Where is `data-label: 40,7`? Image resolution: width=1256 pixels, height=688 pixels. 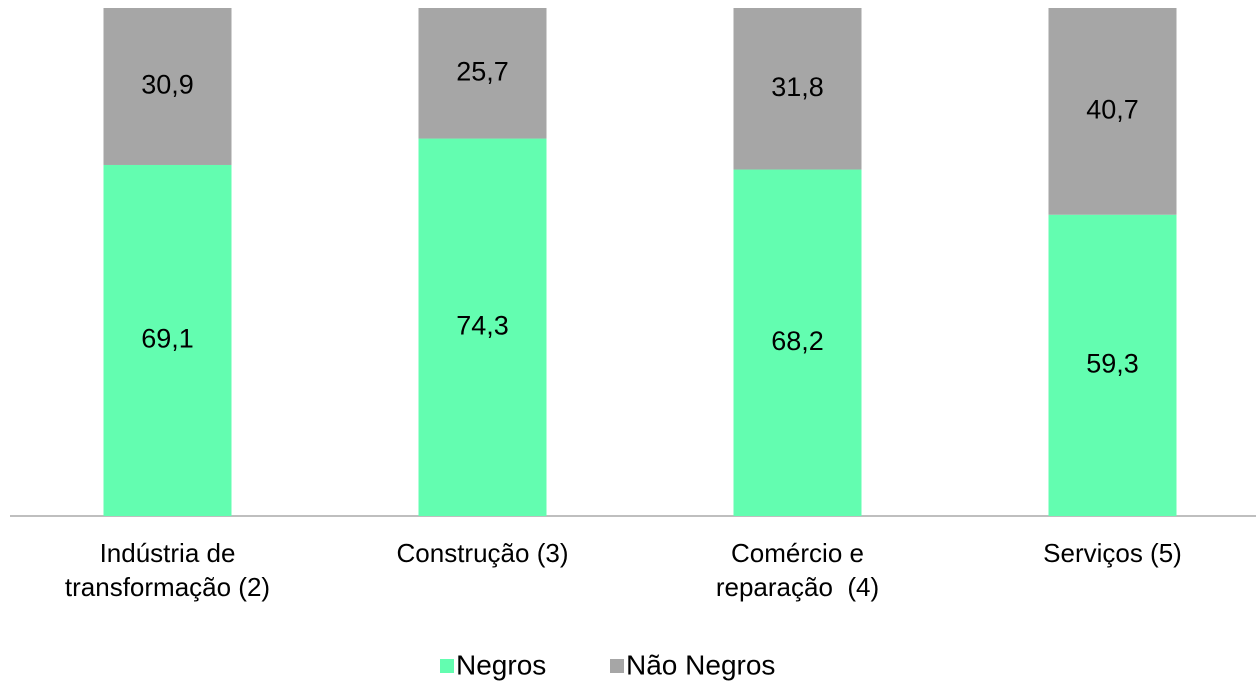
data-label: 40,7 is located at coordinates (1112, 110).